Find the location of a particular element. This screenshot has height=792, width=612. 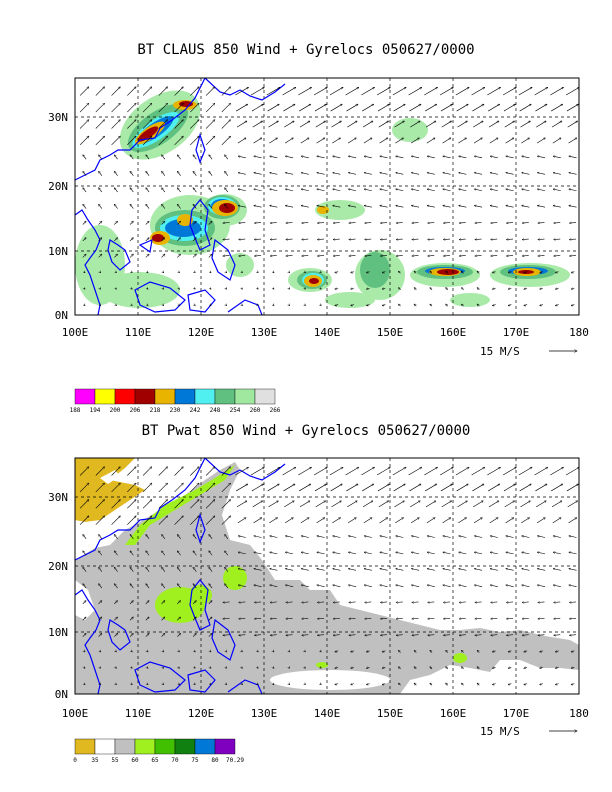

claus-coastlines is located at coordinates (180, 196).